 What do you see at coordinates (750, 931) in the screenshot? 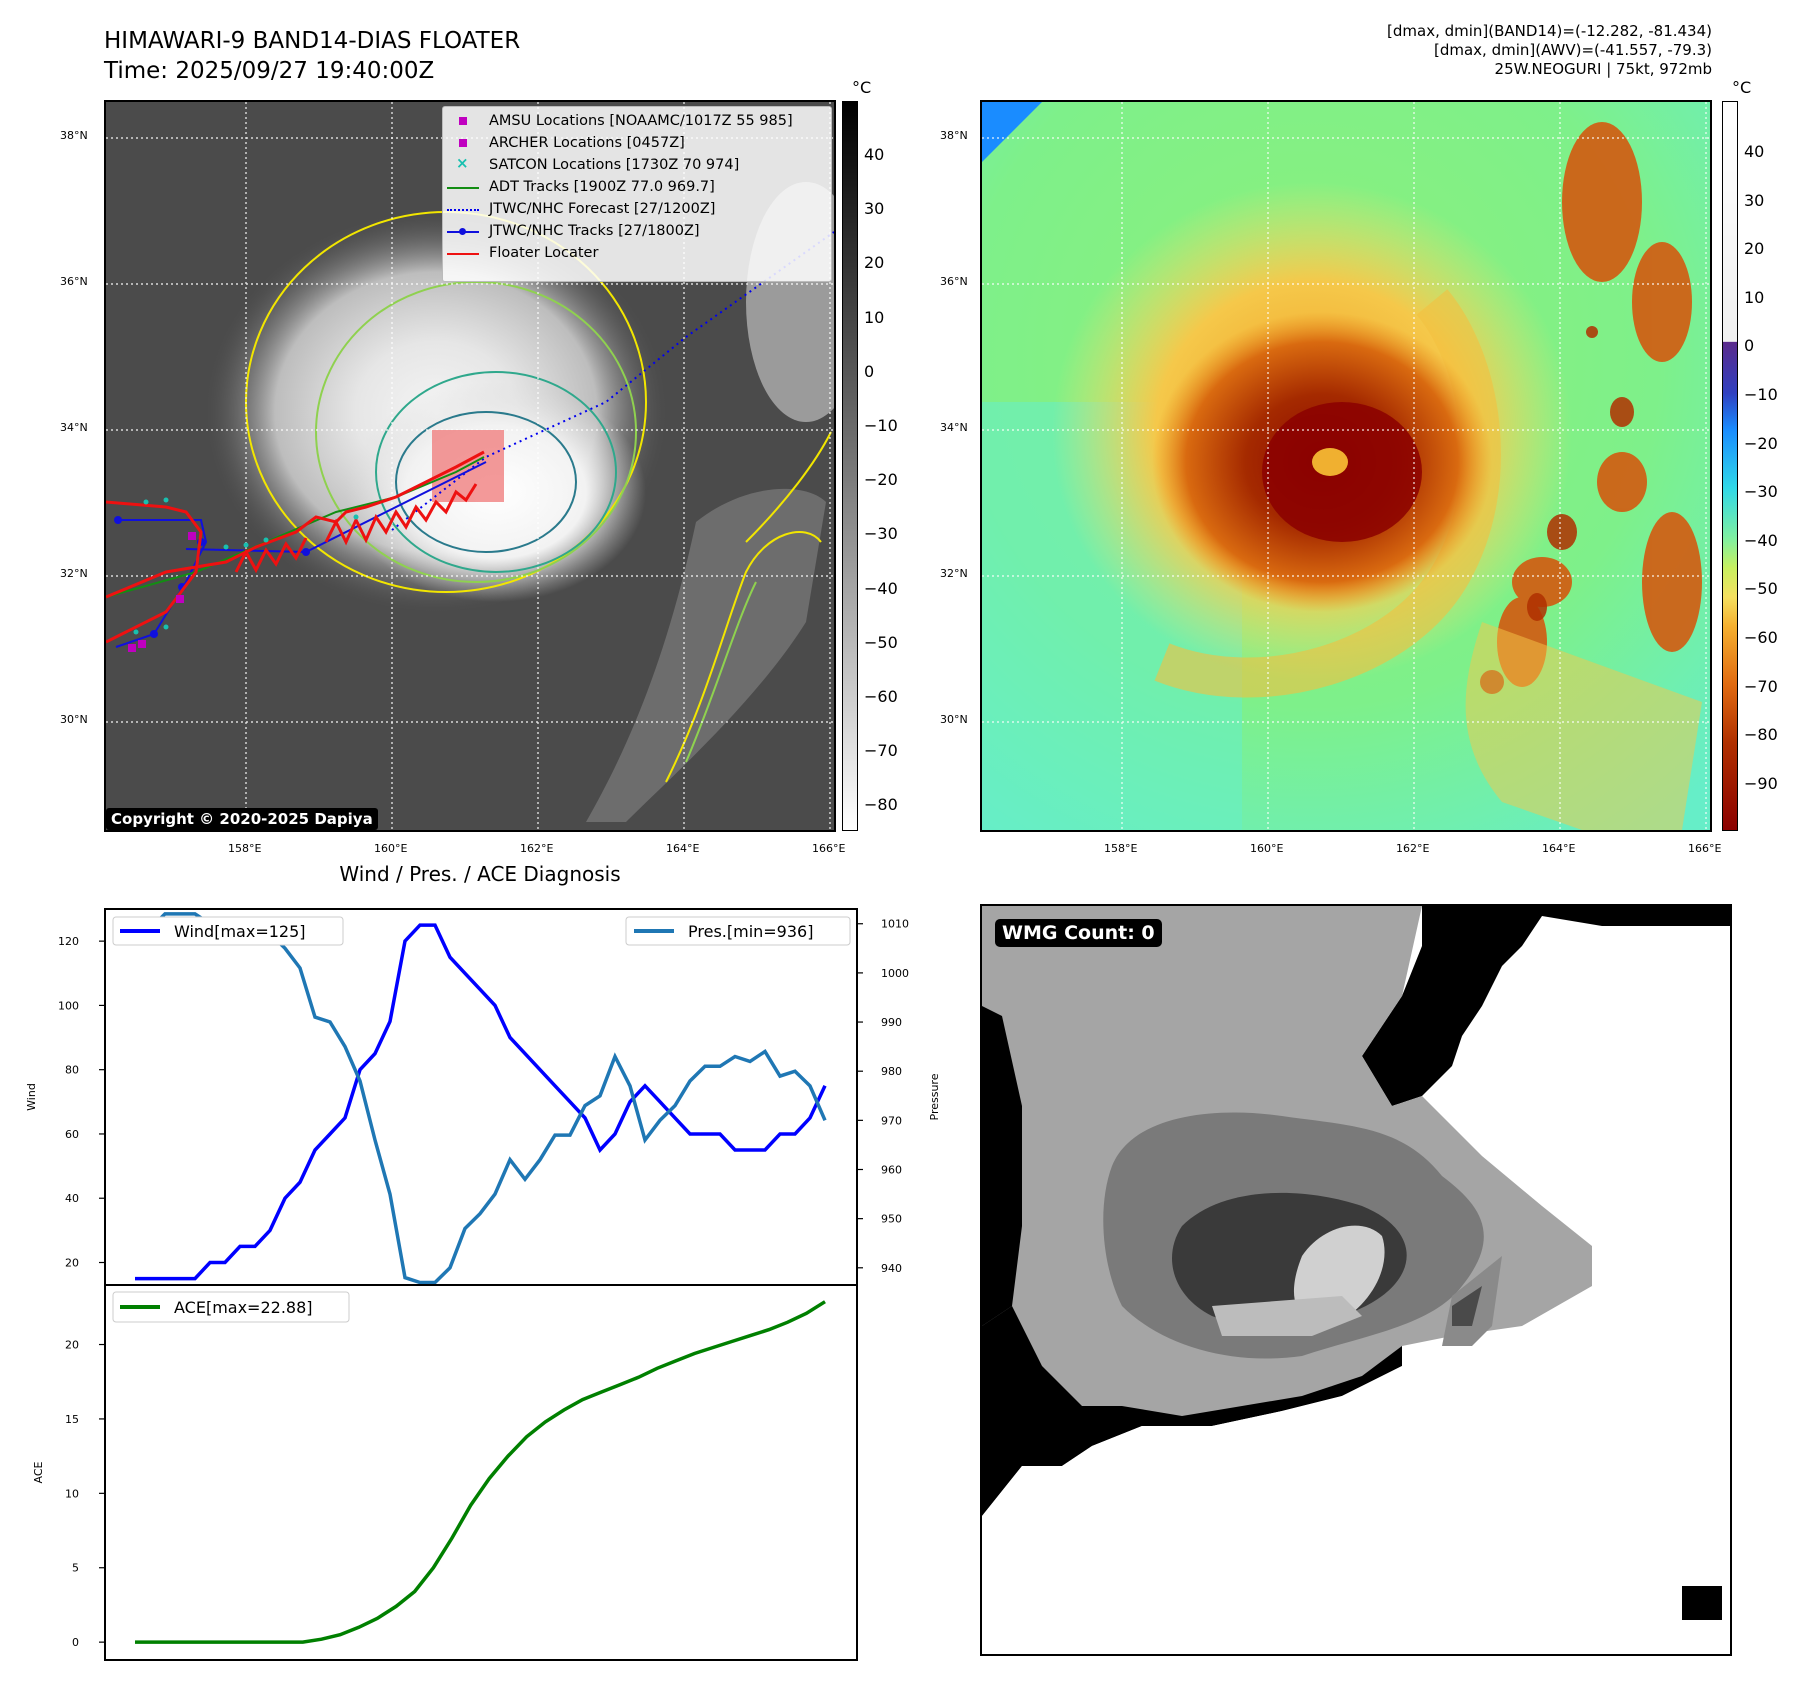
I see `pressure-legend-label: Pres.[min=936]` at bounding box center [750, 931].